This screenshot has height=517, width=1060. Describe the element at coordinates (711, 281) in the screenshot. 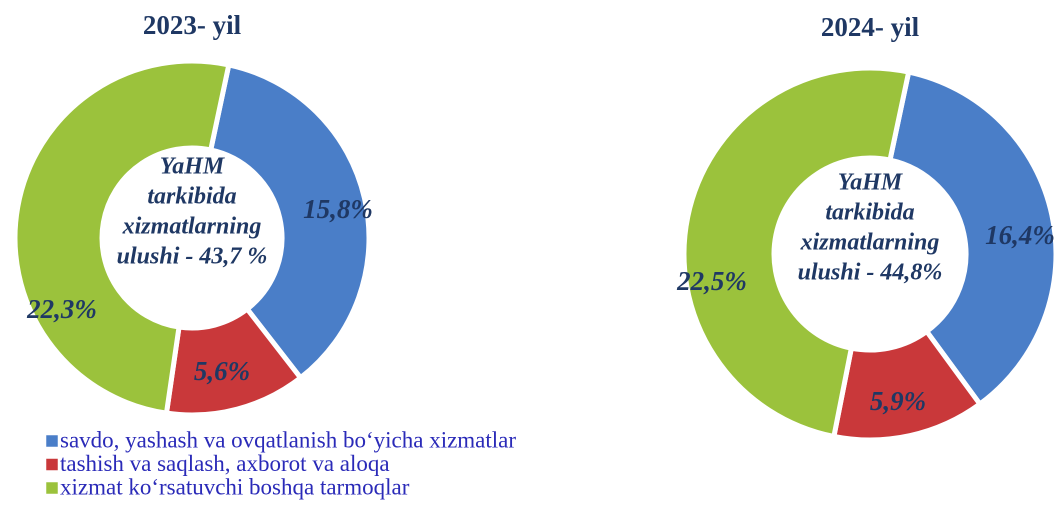

I see `data-label: 22,5%` at that location.